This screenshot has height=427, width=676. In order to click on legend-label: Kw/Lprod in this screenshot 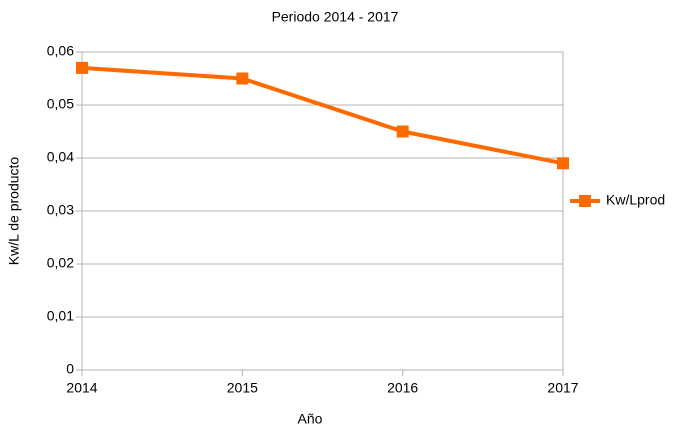, I will do `click(635, 200)`.